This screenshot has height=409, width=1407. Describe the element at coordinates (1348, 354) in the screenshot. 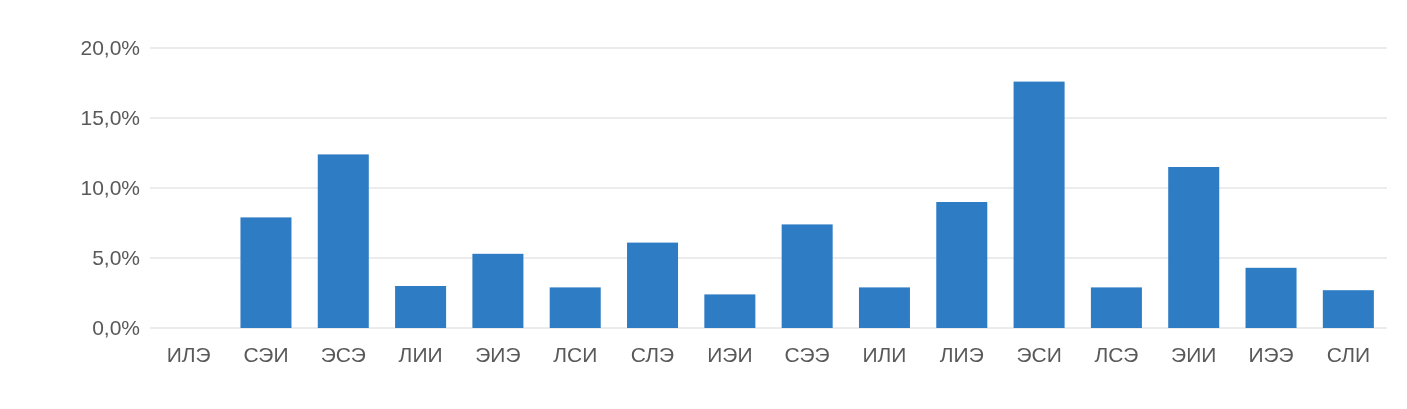

I see `x-tick-label: СЛИ` at that location.